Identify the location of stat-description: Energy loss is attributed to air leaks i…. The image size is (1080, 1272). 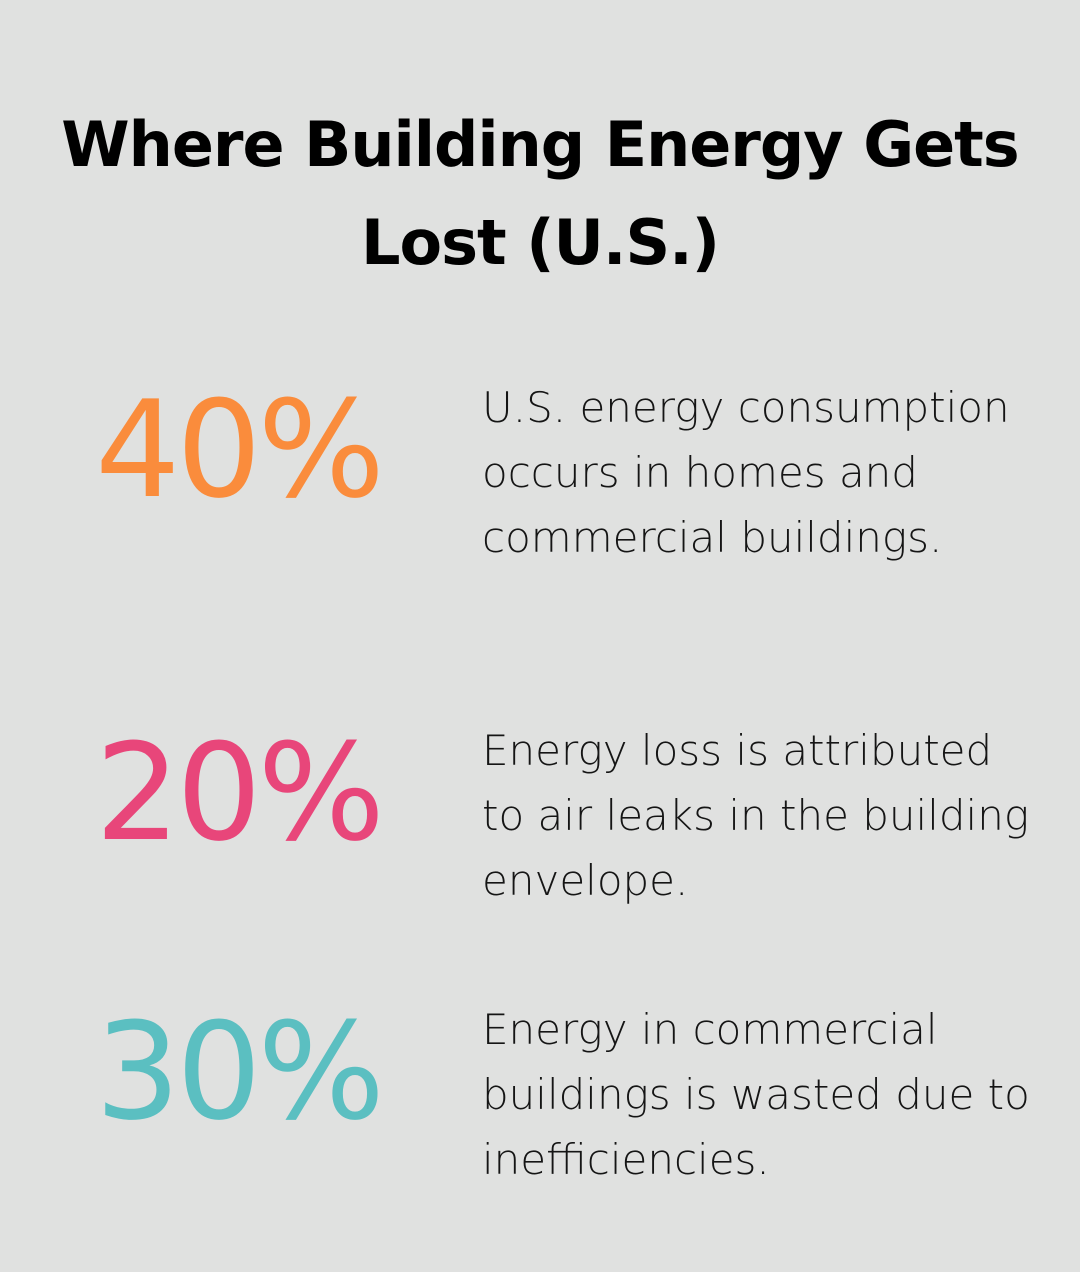
(756, 815).